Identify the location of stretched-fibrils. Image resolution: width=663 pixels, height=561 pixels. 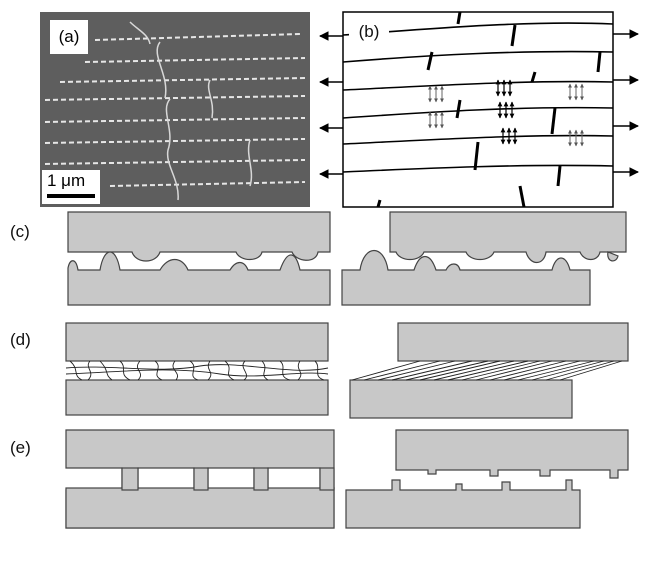
(487, 370).